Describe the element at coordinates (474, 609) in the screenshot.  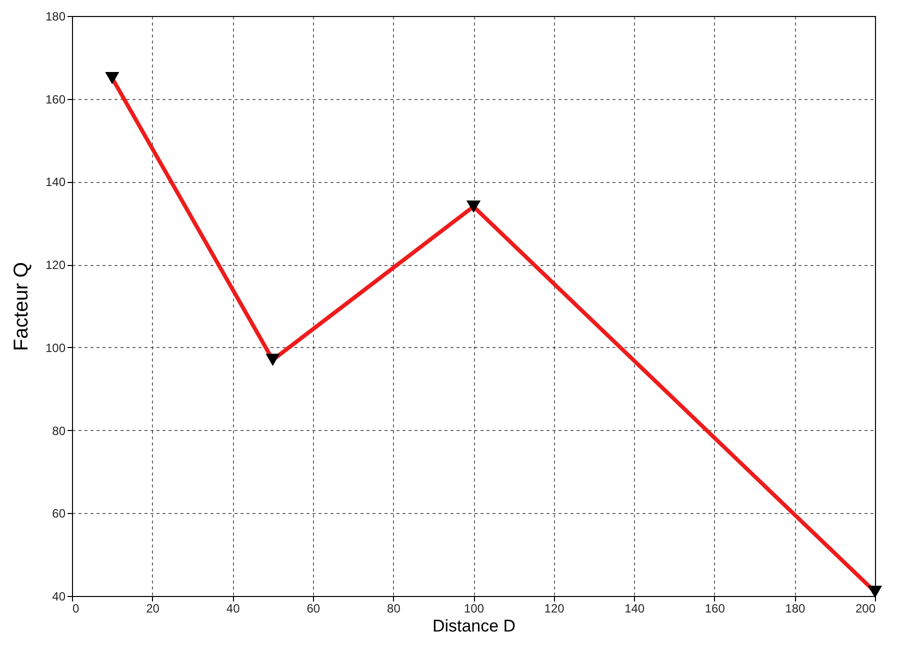
I see `x-tick-label: 100` at that location.